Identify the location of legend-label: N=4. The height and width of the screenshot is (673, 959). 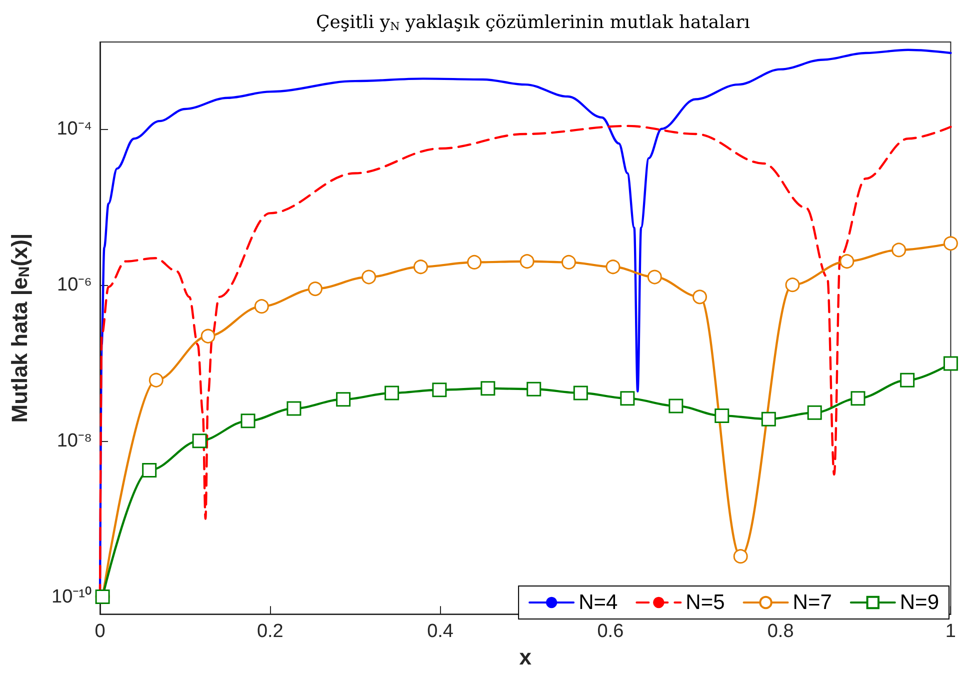
(598, 602).